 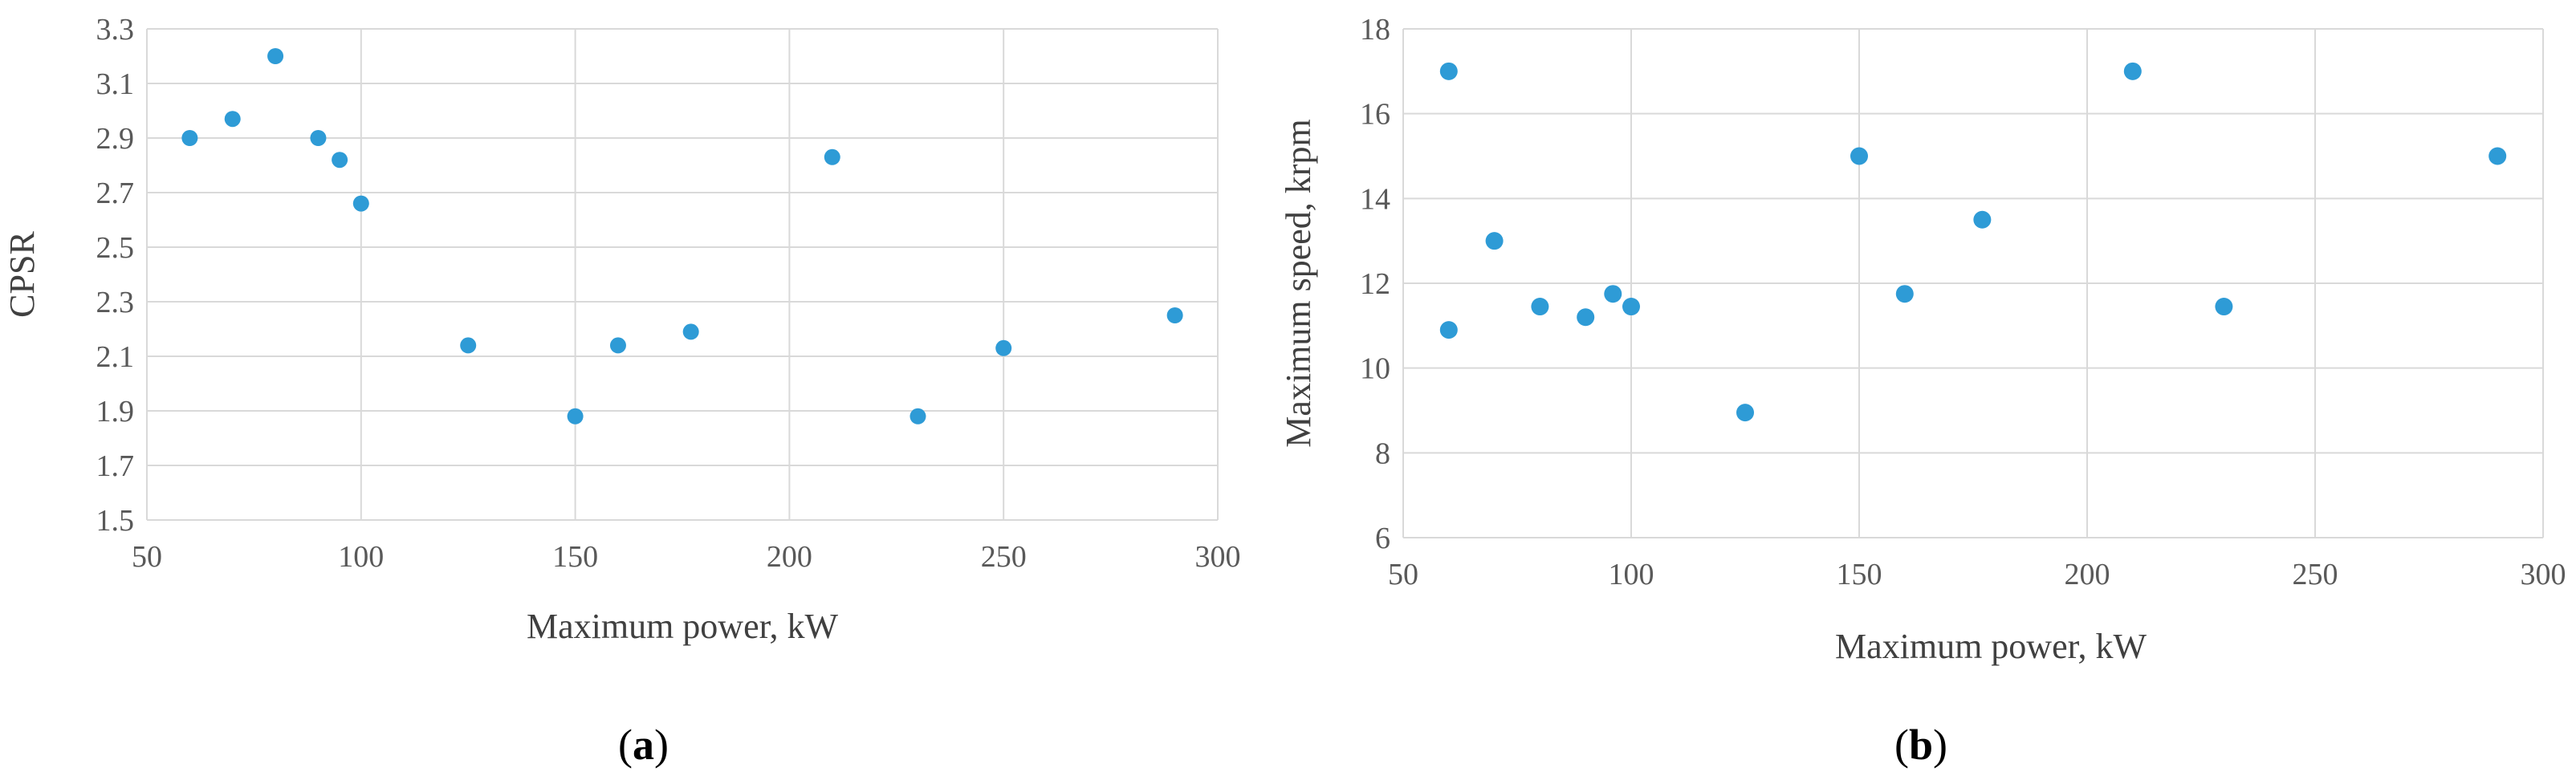 What do you see at coordinates (575, 557) in the screenshot?
I see `chart-a-x-tick-label: 150` at bounding box center [575, 557].